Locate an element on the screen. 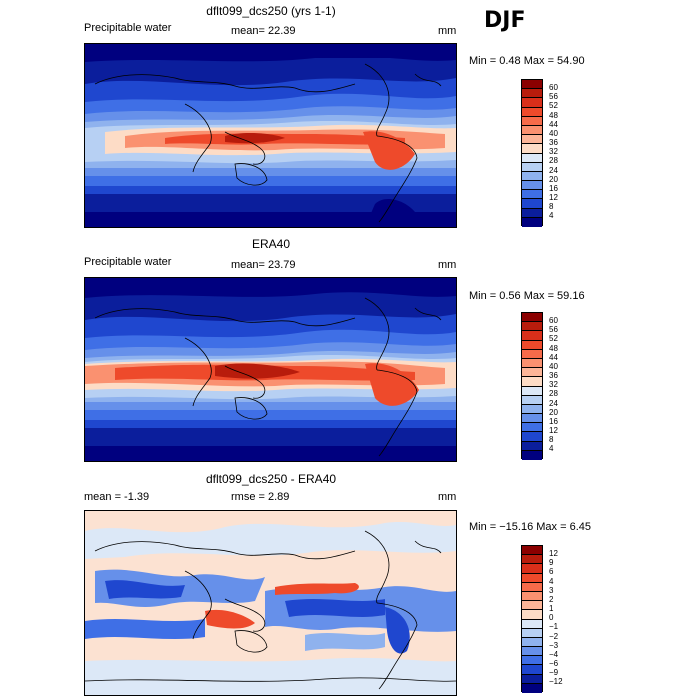  panel-3-field is located at coordinates (270, 603).